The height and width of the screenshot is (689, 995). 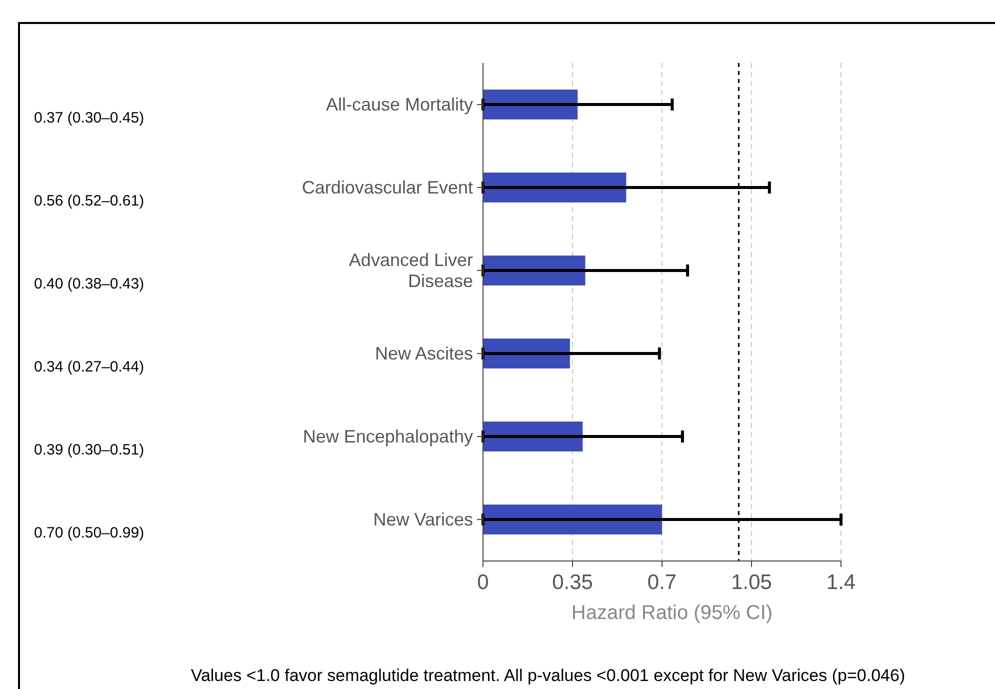 I want to click on x-axis-title: Hazard Ratio (95% CI), so click(x=672, y=613).